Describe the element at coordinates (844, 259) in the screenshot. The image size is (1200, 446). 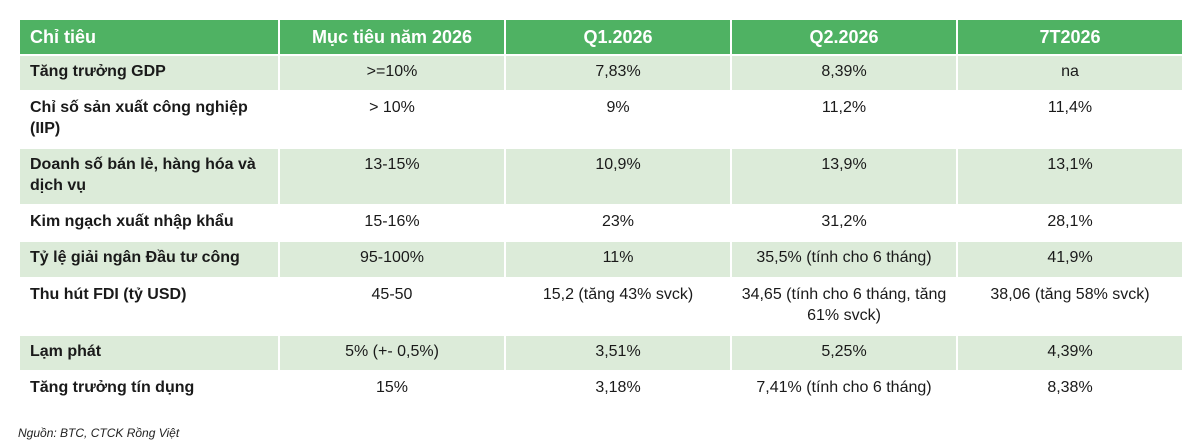
I see `cell-q2: 35,5% (tính cho 6 tháng)` at that location.